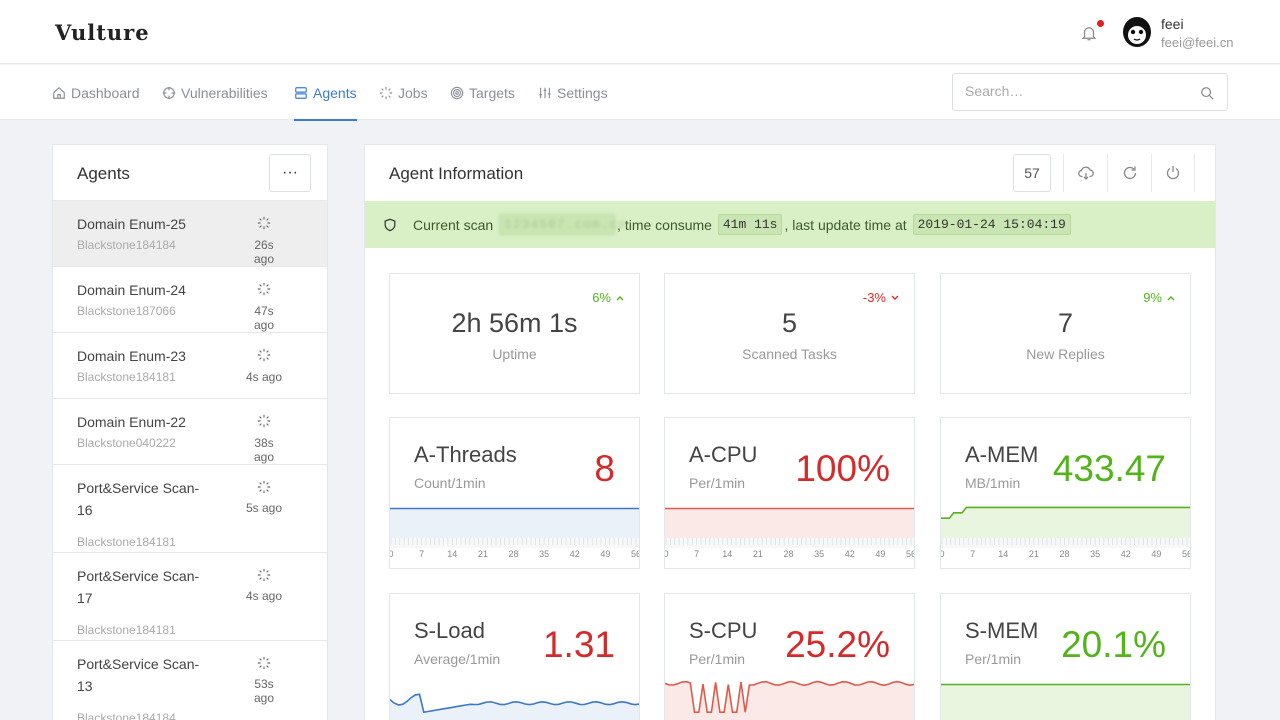 The image size is (1280, 720). Describe the element at coordinates (1207, 93) in the screenshot. I see `search-icon` at that location.